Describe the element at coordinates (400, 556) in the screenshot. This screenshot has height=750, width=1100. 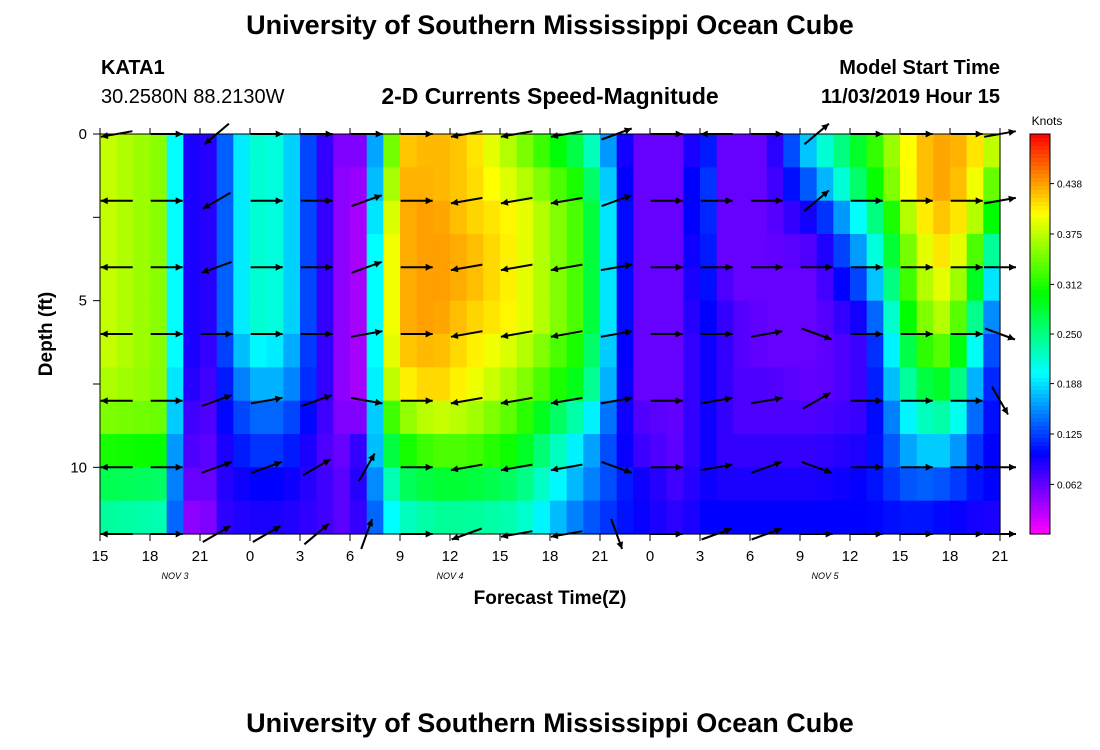
I see `x-tick-label: 9` at that location.